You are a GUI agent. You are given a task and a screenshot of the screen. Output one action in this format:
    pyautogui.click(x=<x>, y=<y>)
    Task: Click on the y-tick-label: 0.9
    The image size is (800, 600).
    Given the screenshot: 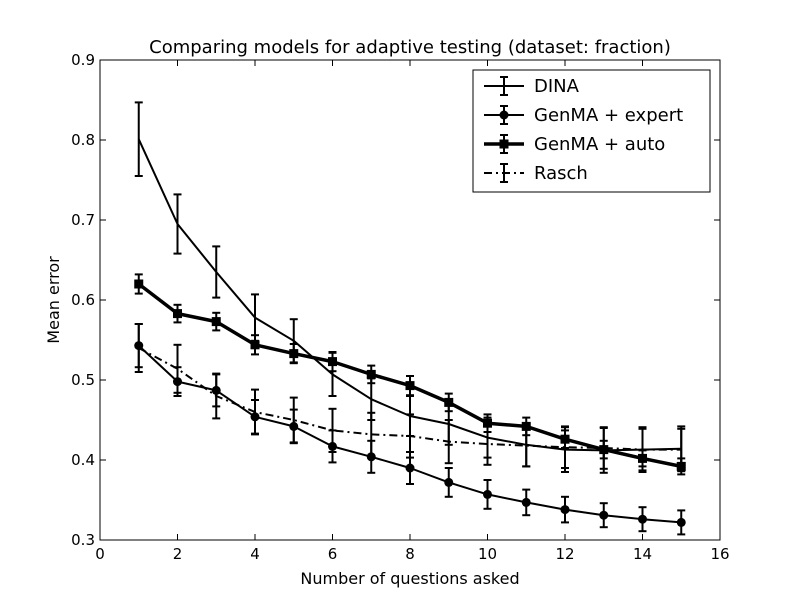 What is the action you would take?
    pyautogui.click(x=83, y=60)
    